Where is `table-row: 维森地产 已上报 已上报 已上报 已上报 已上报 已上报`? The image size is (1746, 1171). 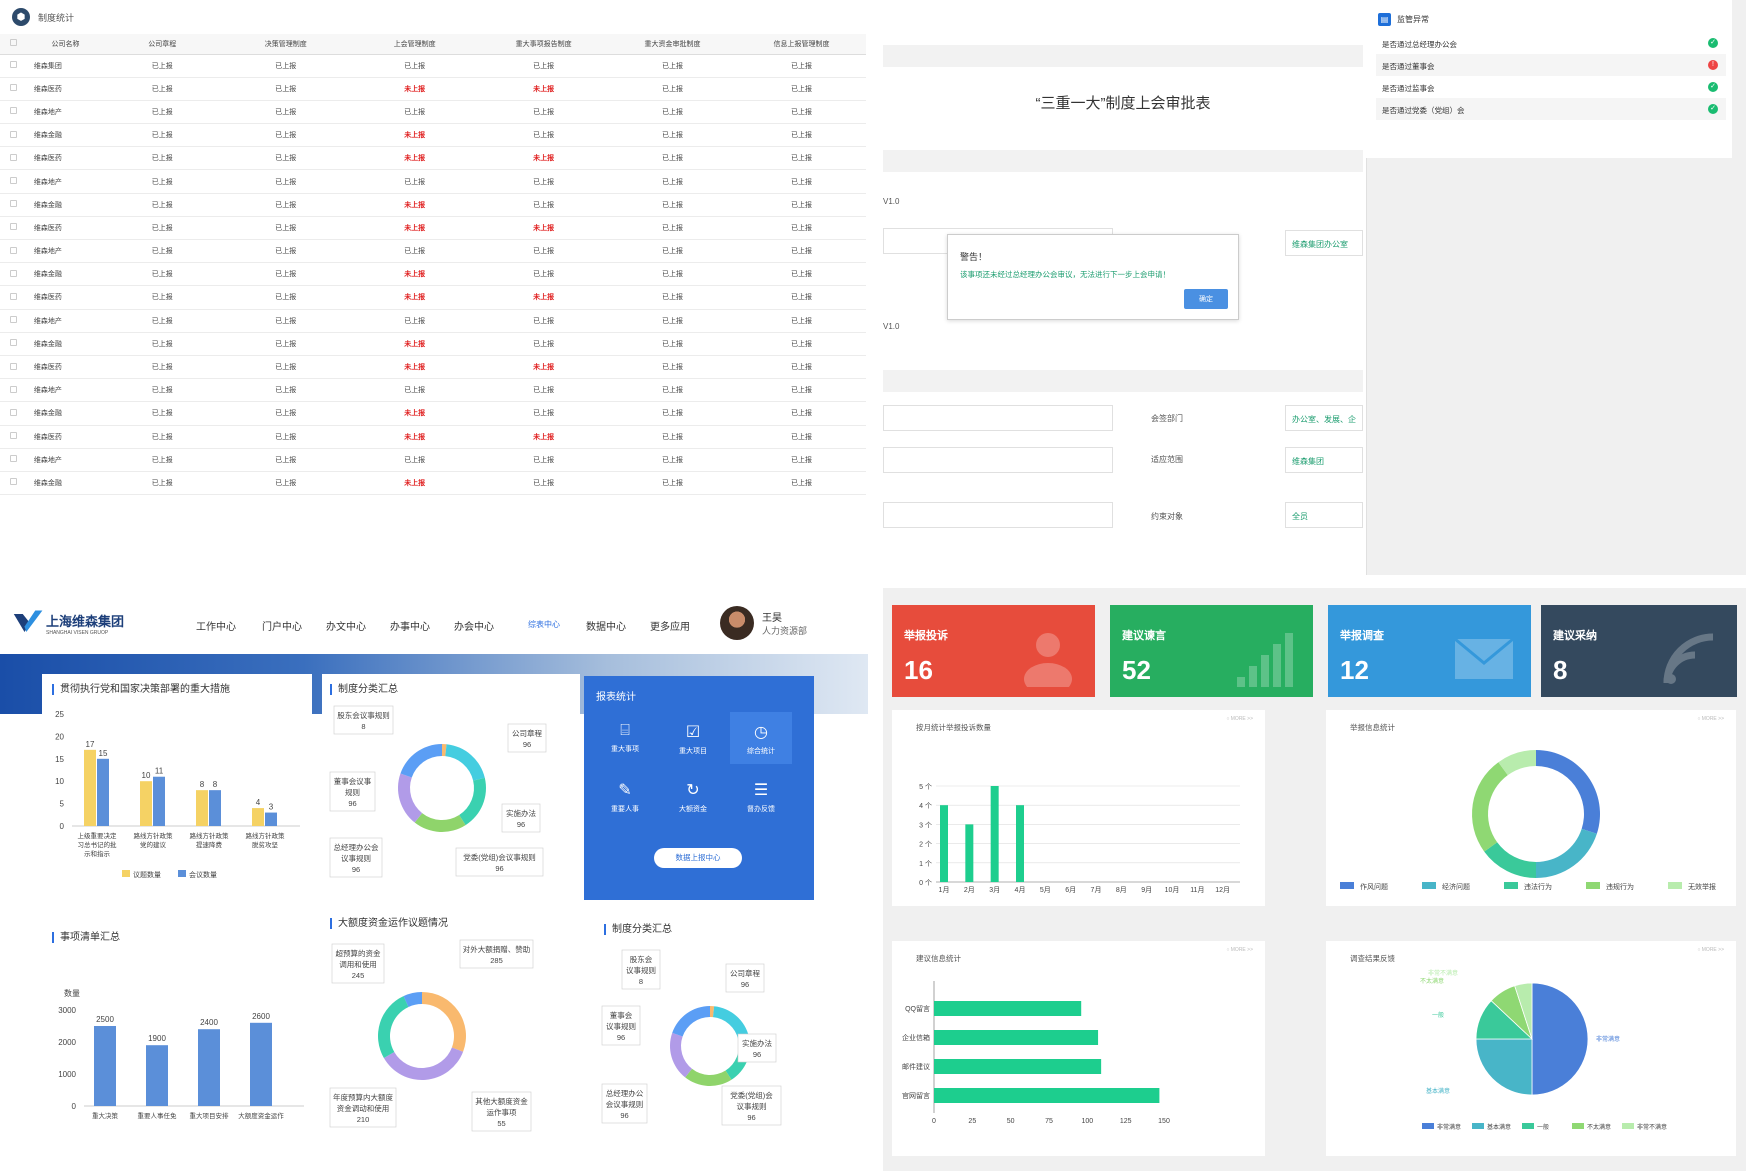 table-row: 维森地产 已上报 已上报 已上报 已上报 已上报 已上报 is located at coordinates (433, 181).